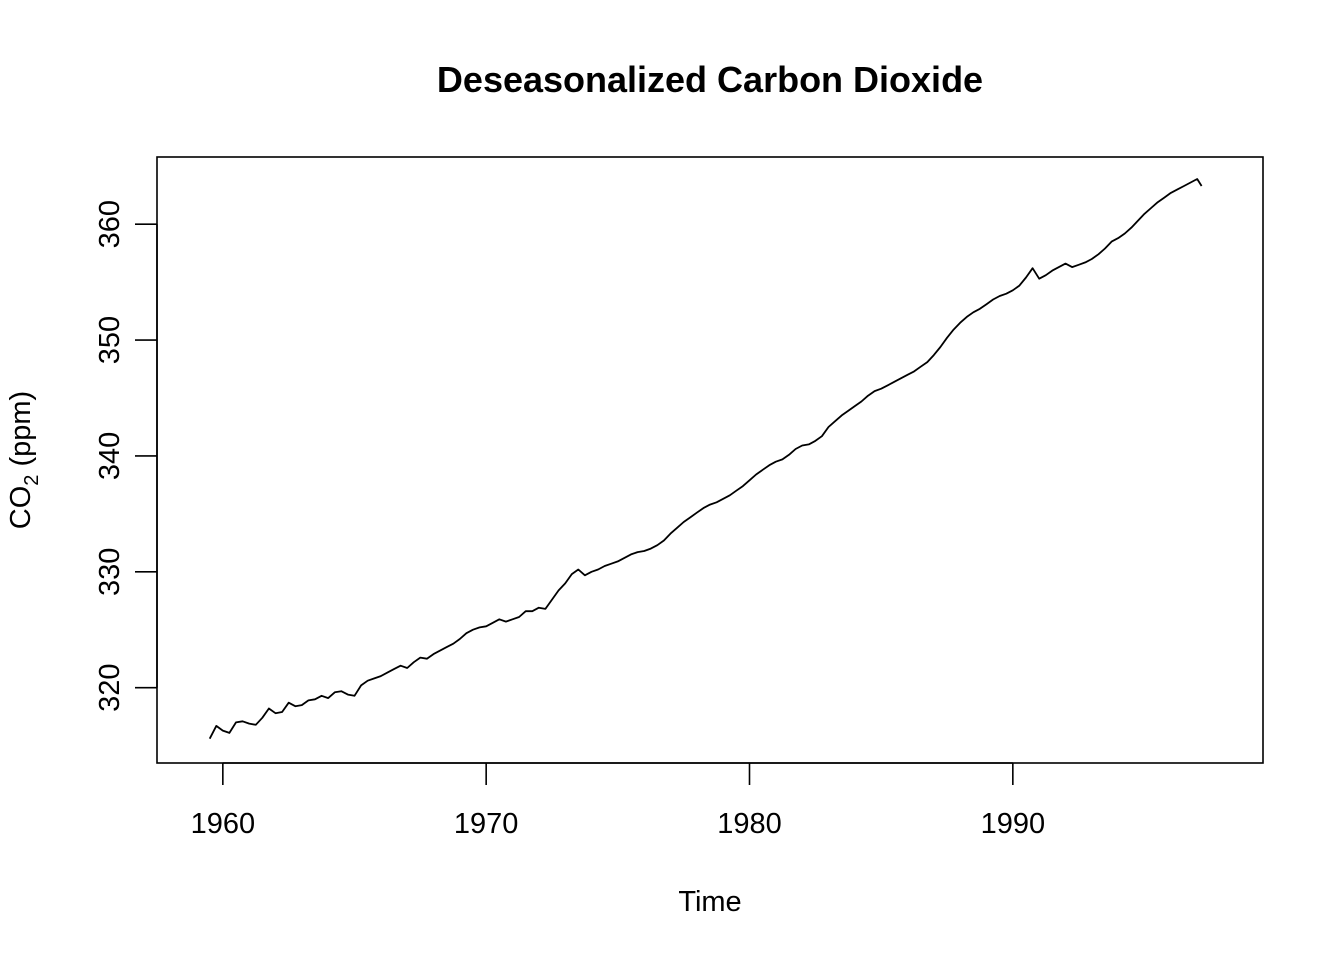 This screenshot has height=960, width=1344. What do you see at coordinates (486, 824) in the screenshot?
I see `x-tick-label-1970: 1970` at bounding box center [486, 824].